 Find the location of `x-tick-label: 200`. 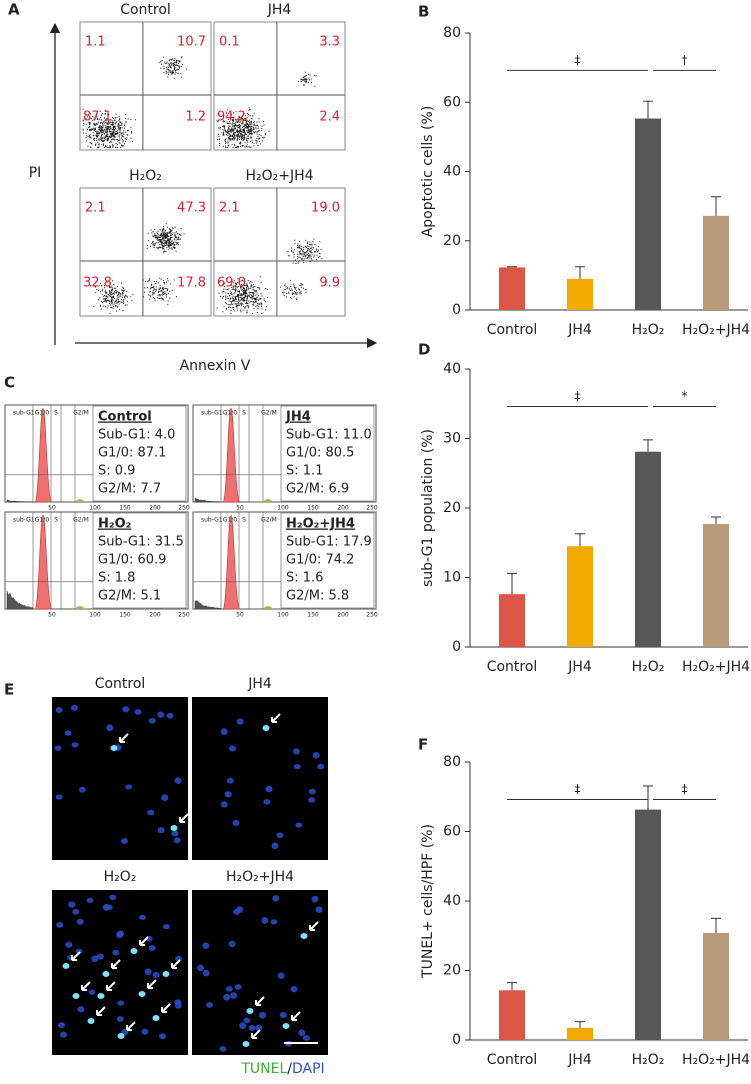

x-tick-label: 200 is located at coordinates (343, 615).